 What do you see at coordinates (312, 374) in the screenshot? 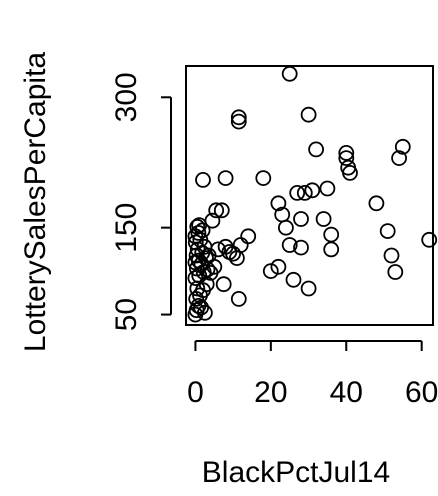
I see `x-axis: 0 20 40 60` at bounding box center [312, 374].